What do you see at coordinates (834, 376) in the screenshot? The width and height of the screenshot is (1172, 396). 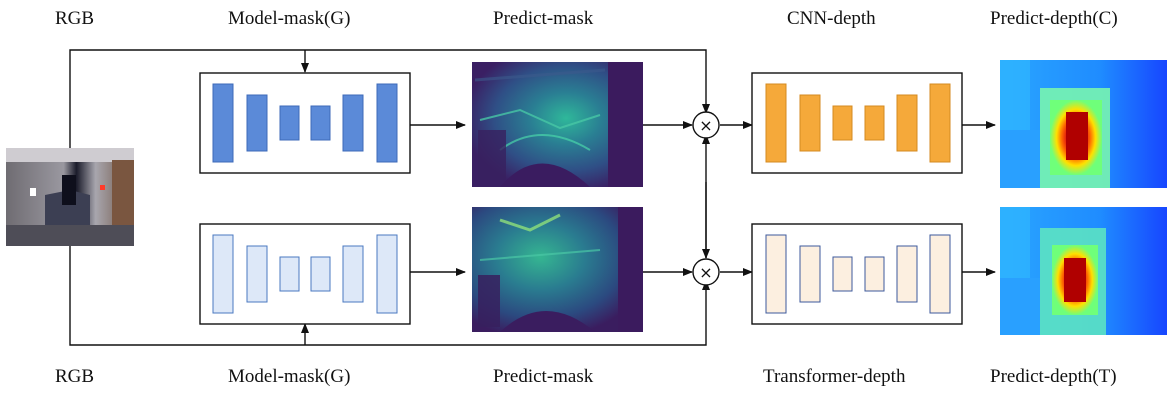 I see `bottom-transformer-depth-label: Transformer-depth` at bounding box center [834, 376].